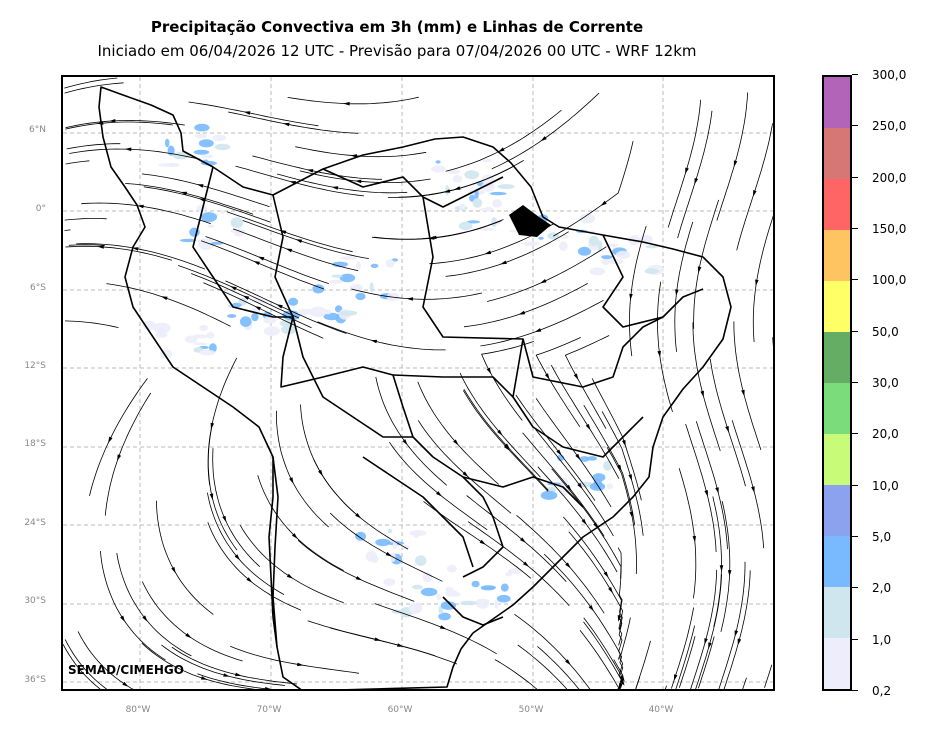 Image resolution: width=931 pixels, height=735 pixels. Describe the element at coordinates (855, 331) in the screenshot. I see `colorbar-tick` at that location.